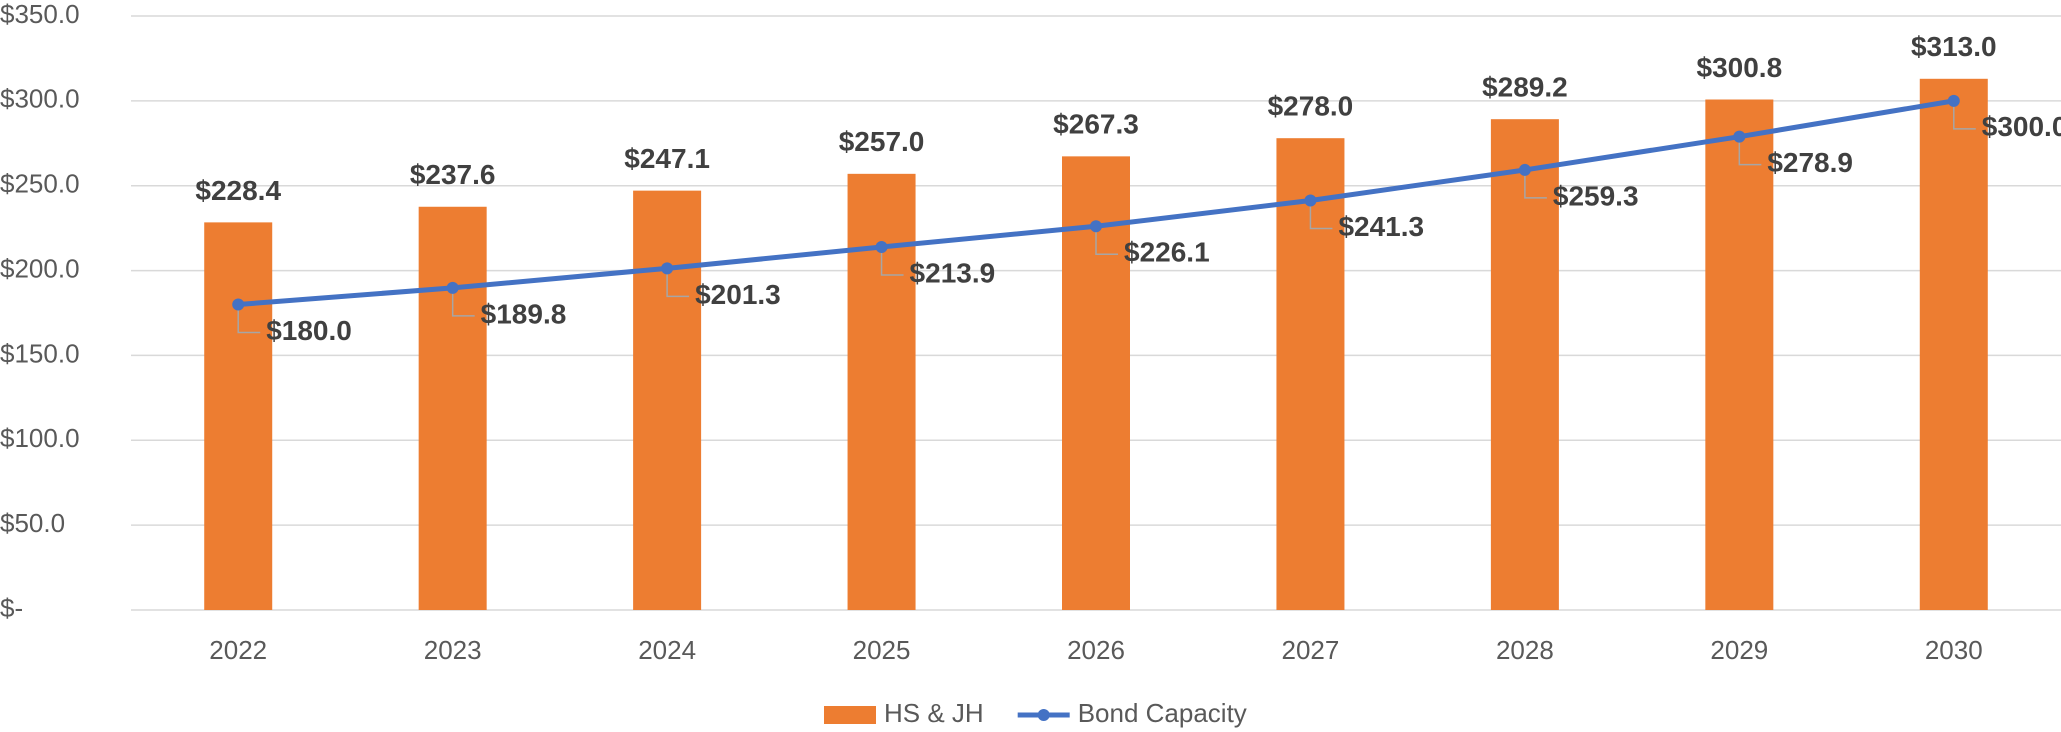 This screenshot has height=732, width=2061. What do you see at coordinates (1954, 650) in the screenshot?
I see `x-tick-label: 2030` at bounding box center [1954, 650].